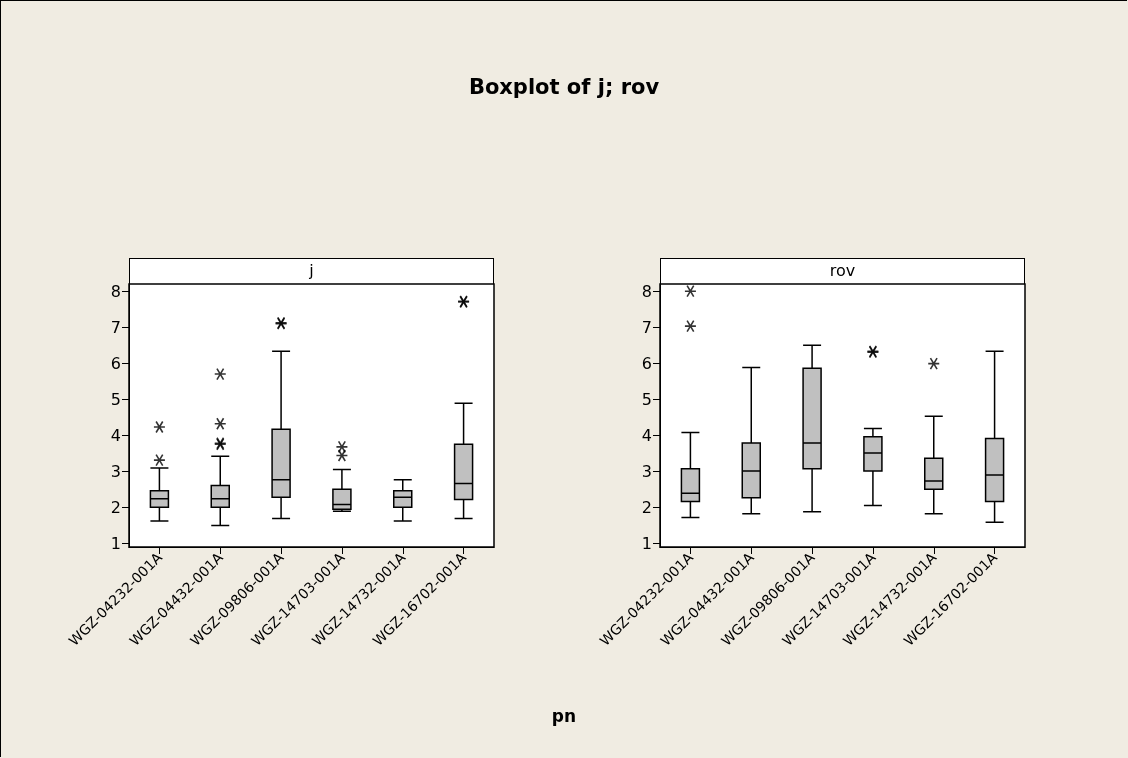  Describe the element at coordinates (842, 271) in the screenshot. I see `chart-subtitle: rov` at that location.